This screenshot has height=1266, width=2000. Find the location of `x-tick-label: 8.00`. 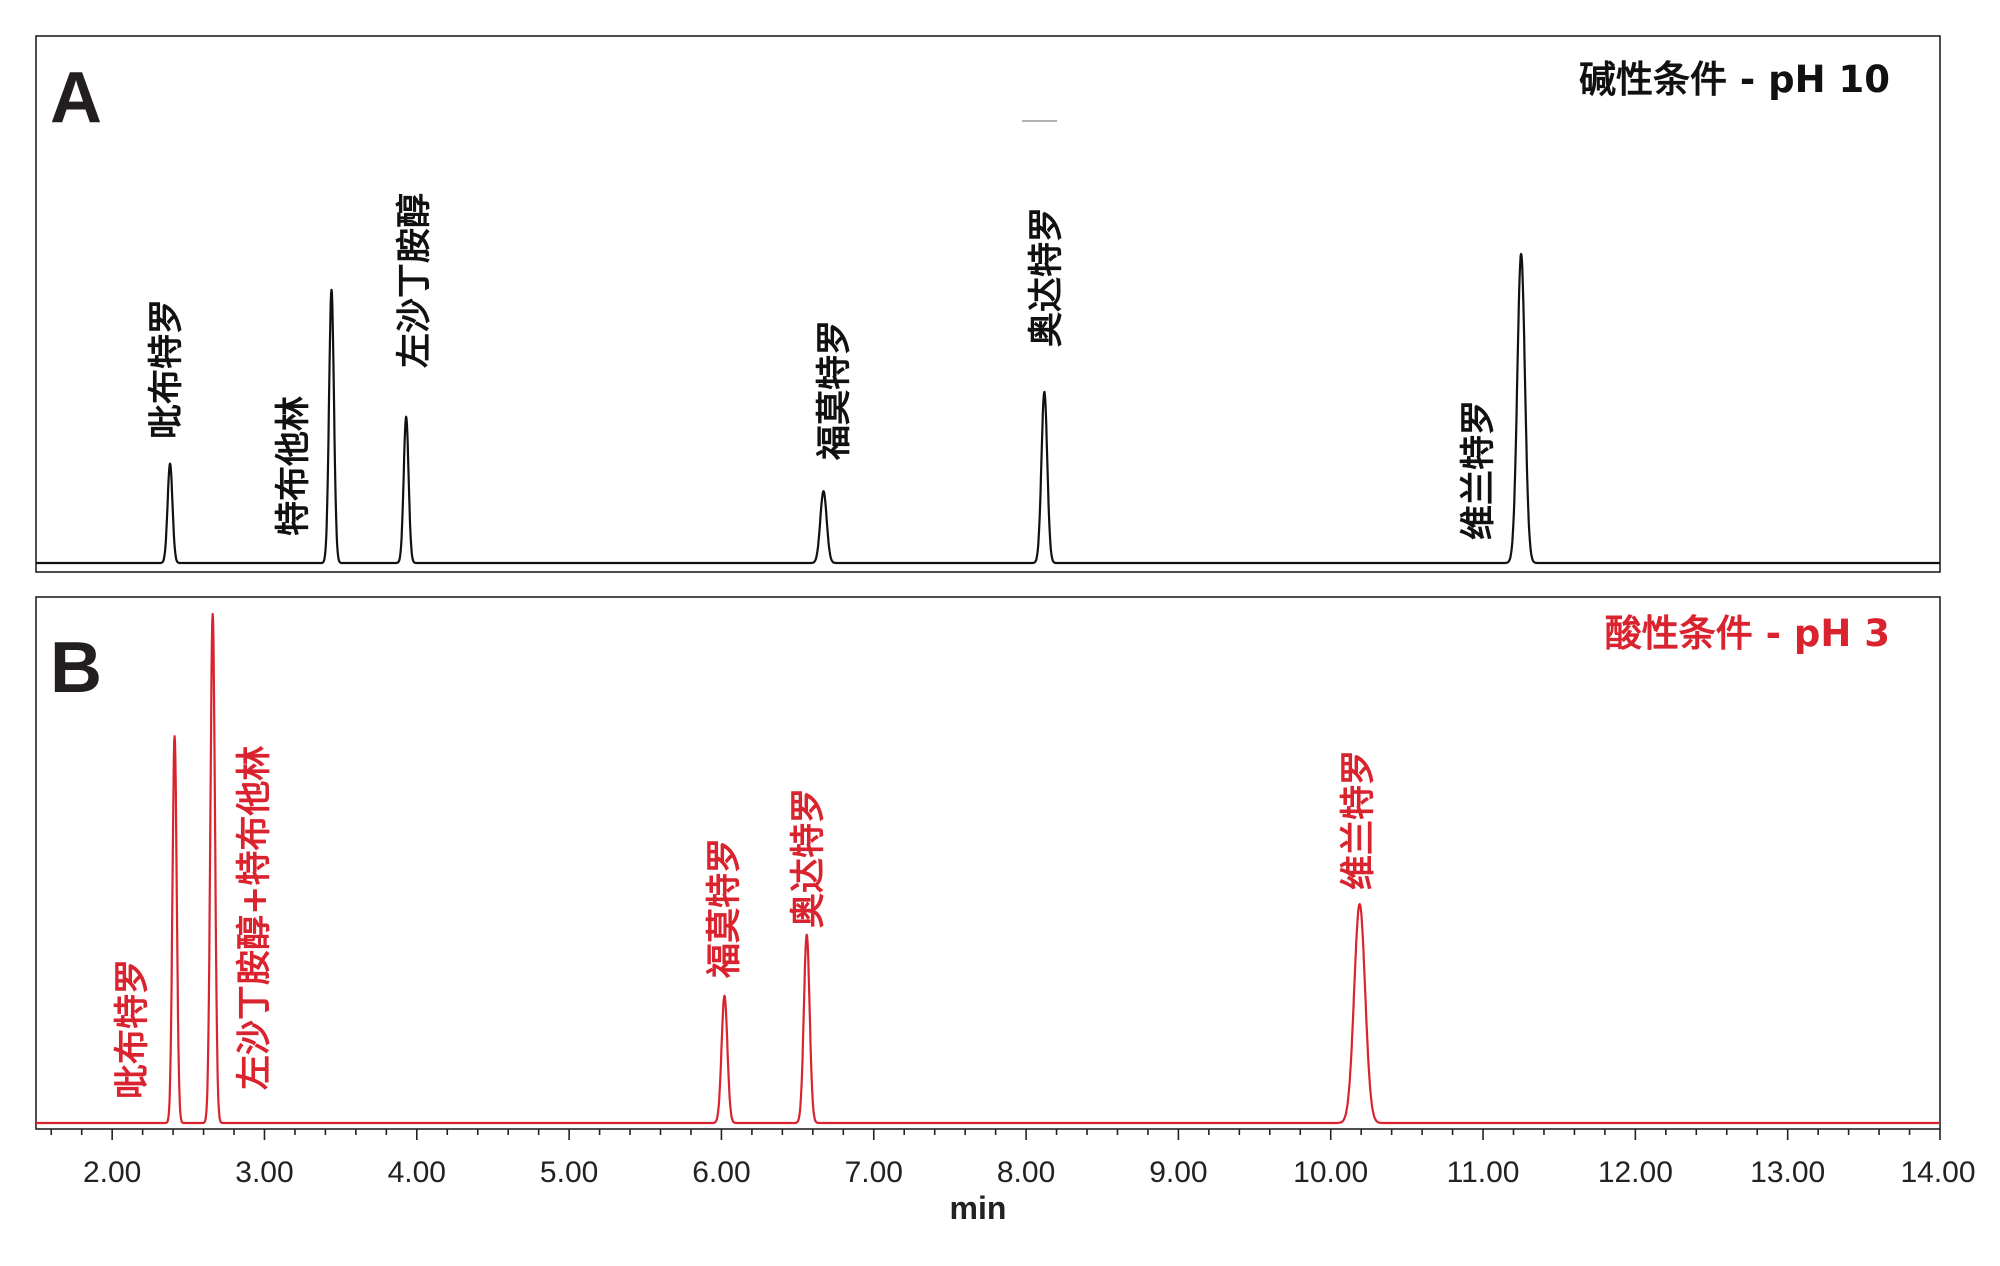

x-tick-label: 8.00 is located at coordinates (1026, 1172).